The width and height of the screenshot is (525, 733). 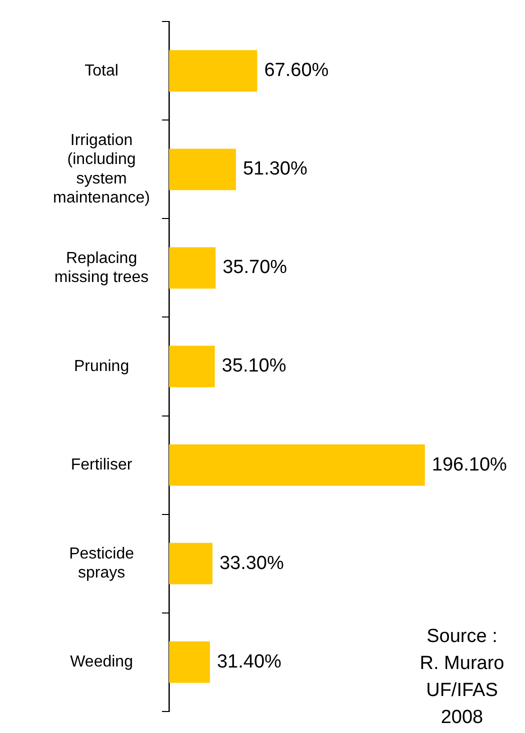 What do you see at coordinates (249, 661) in the screenshot?
I see `data-label: 31.40%` at bounding box center [249, 661].